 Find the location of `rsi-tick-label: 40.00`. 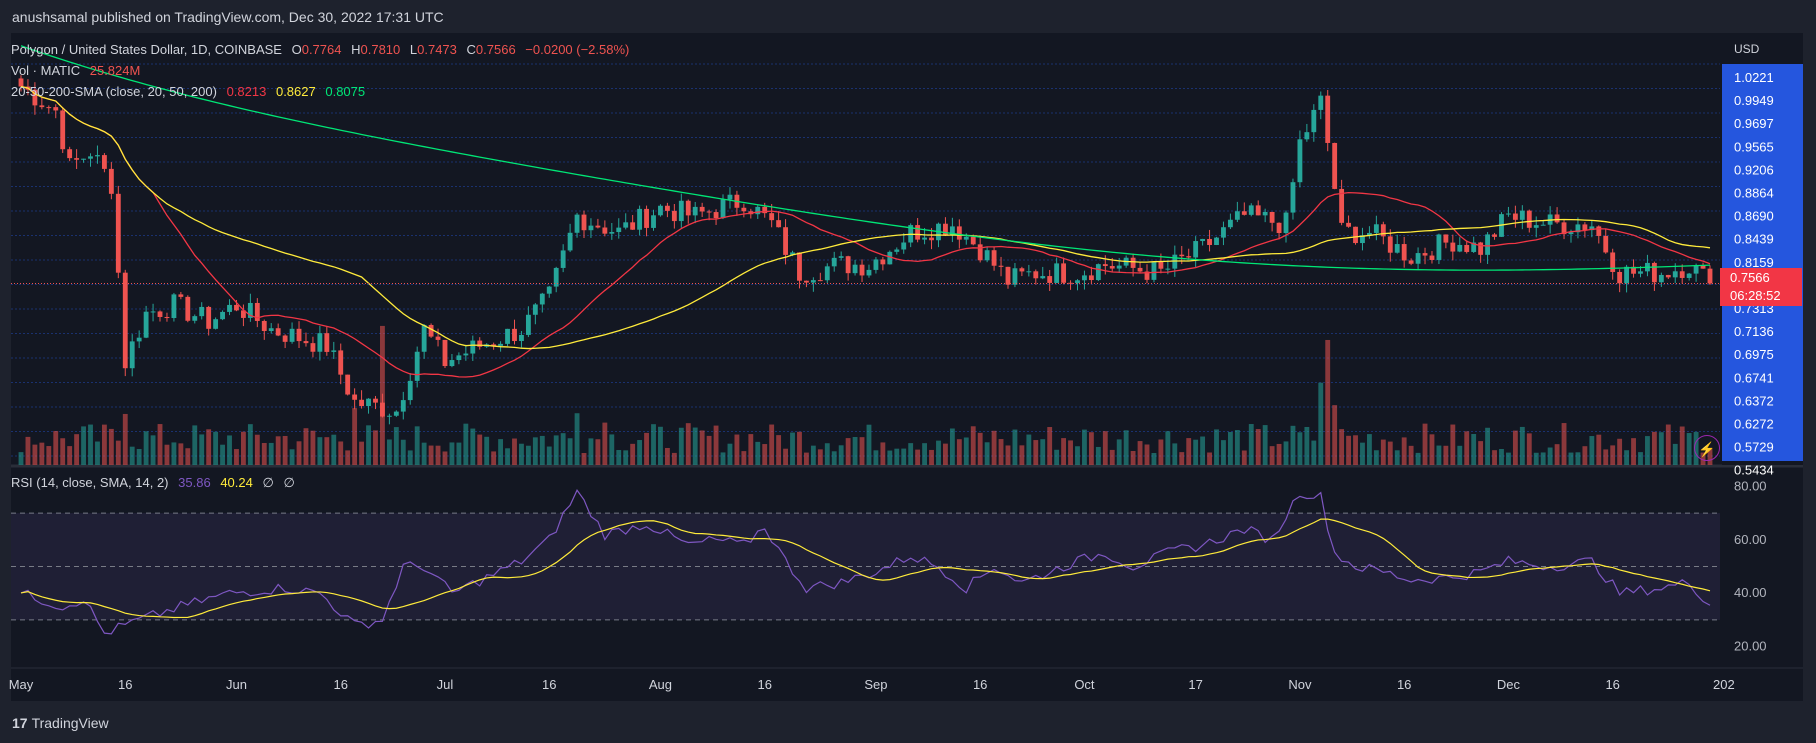

rsi-tick-label: 40.00 is located at coordinates (1750, 592).